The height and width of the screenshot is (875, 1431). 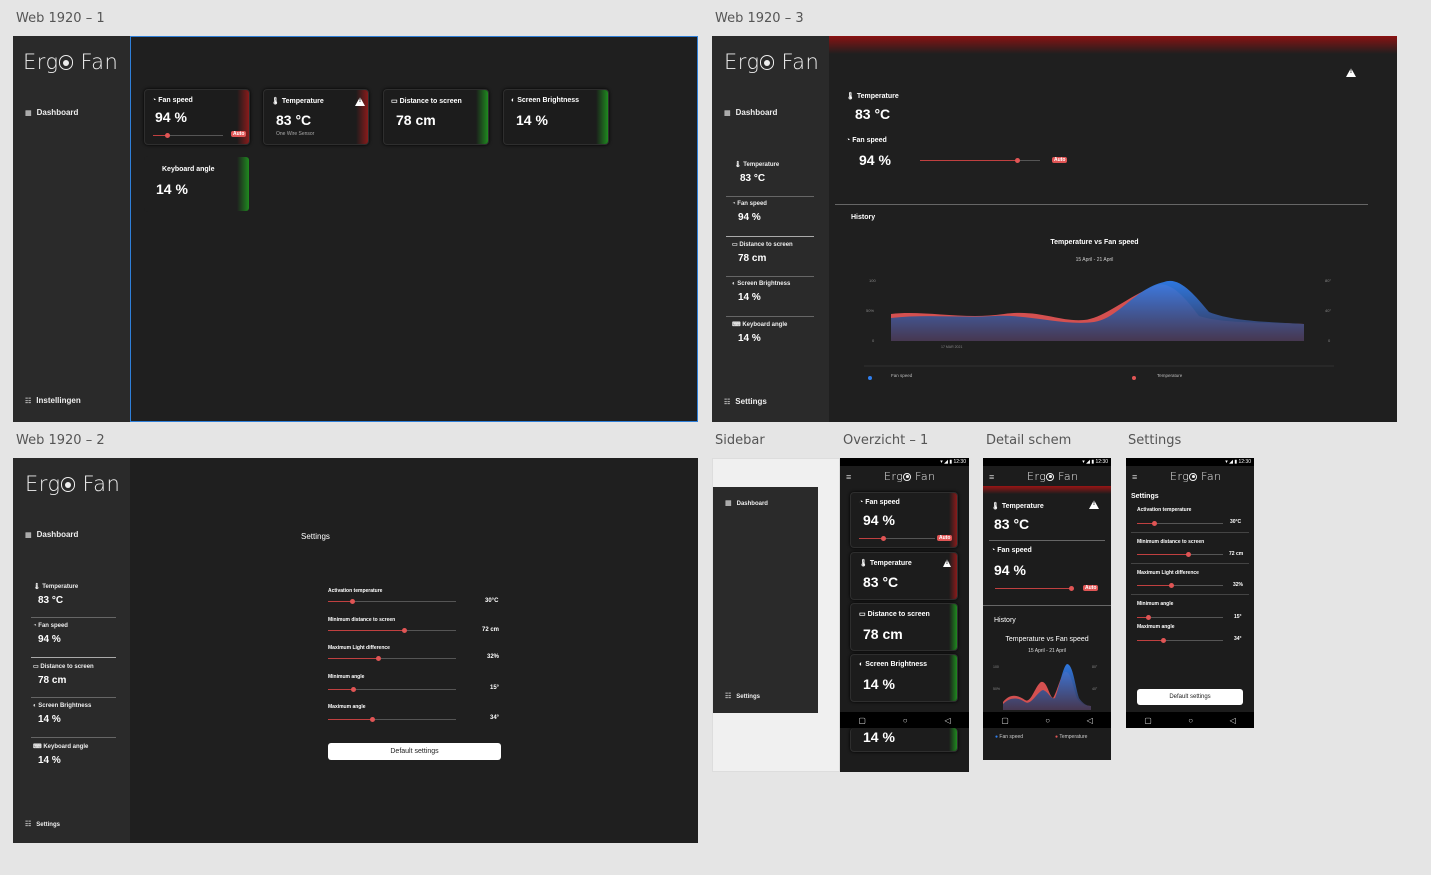 I want to click on min-angle-label: Minimum angle, so click(x=1155, y=604).